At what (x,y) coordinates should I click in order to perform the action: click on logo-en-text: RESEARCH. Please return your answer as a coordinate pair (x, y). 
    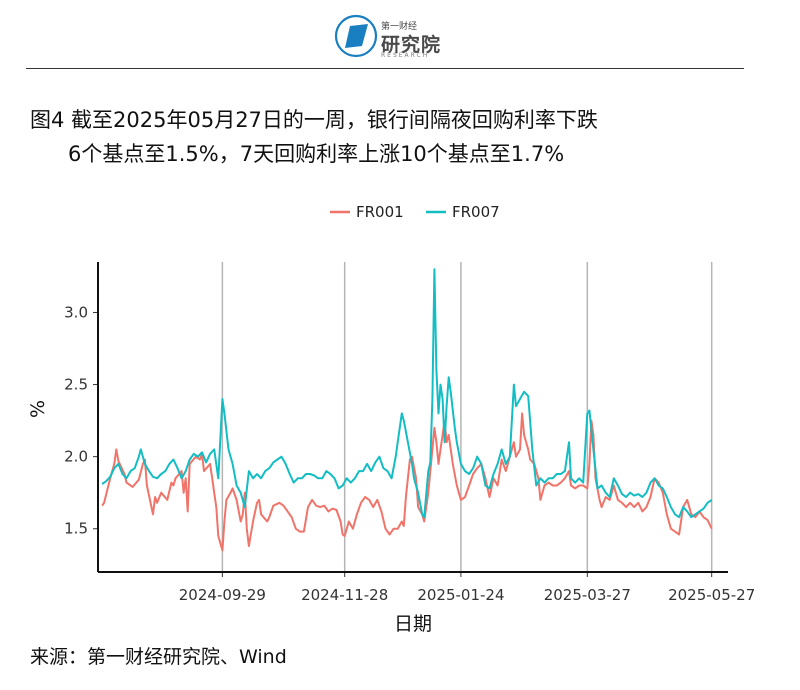
    Looking at the image, I should click on (405, 55).